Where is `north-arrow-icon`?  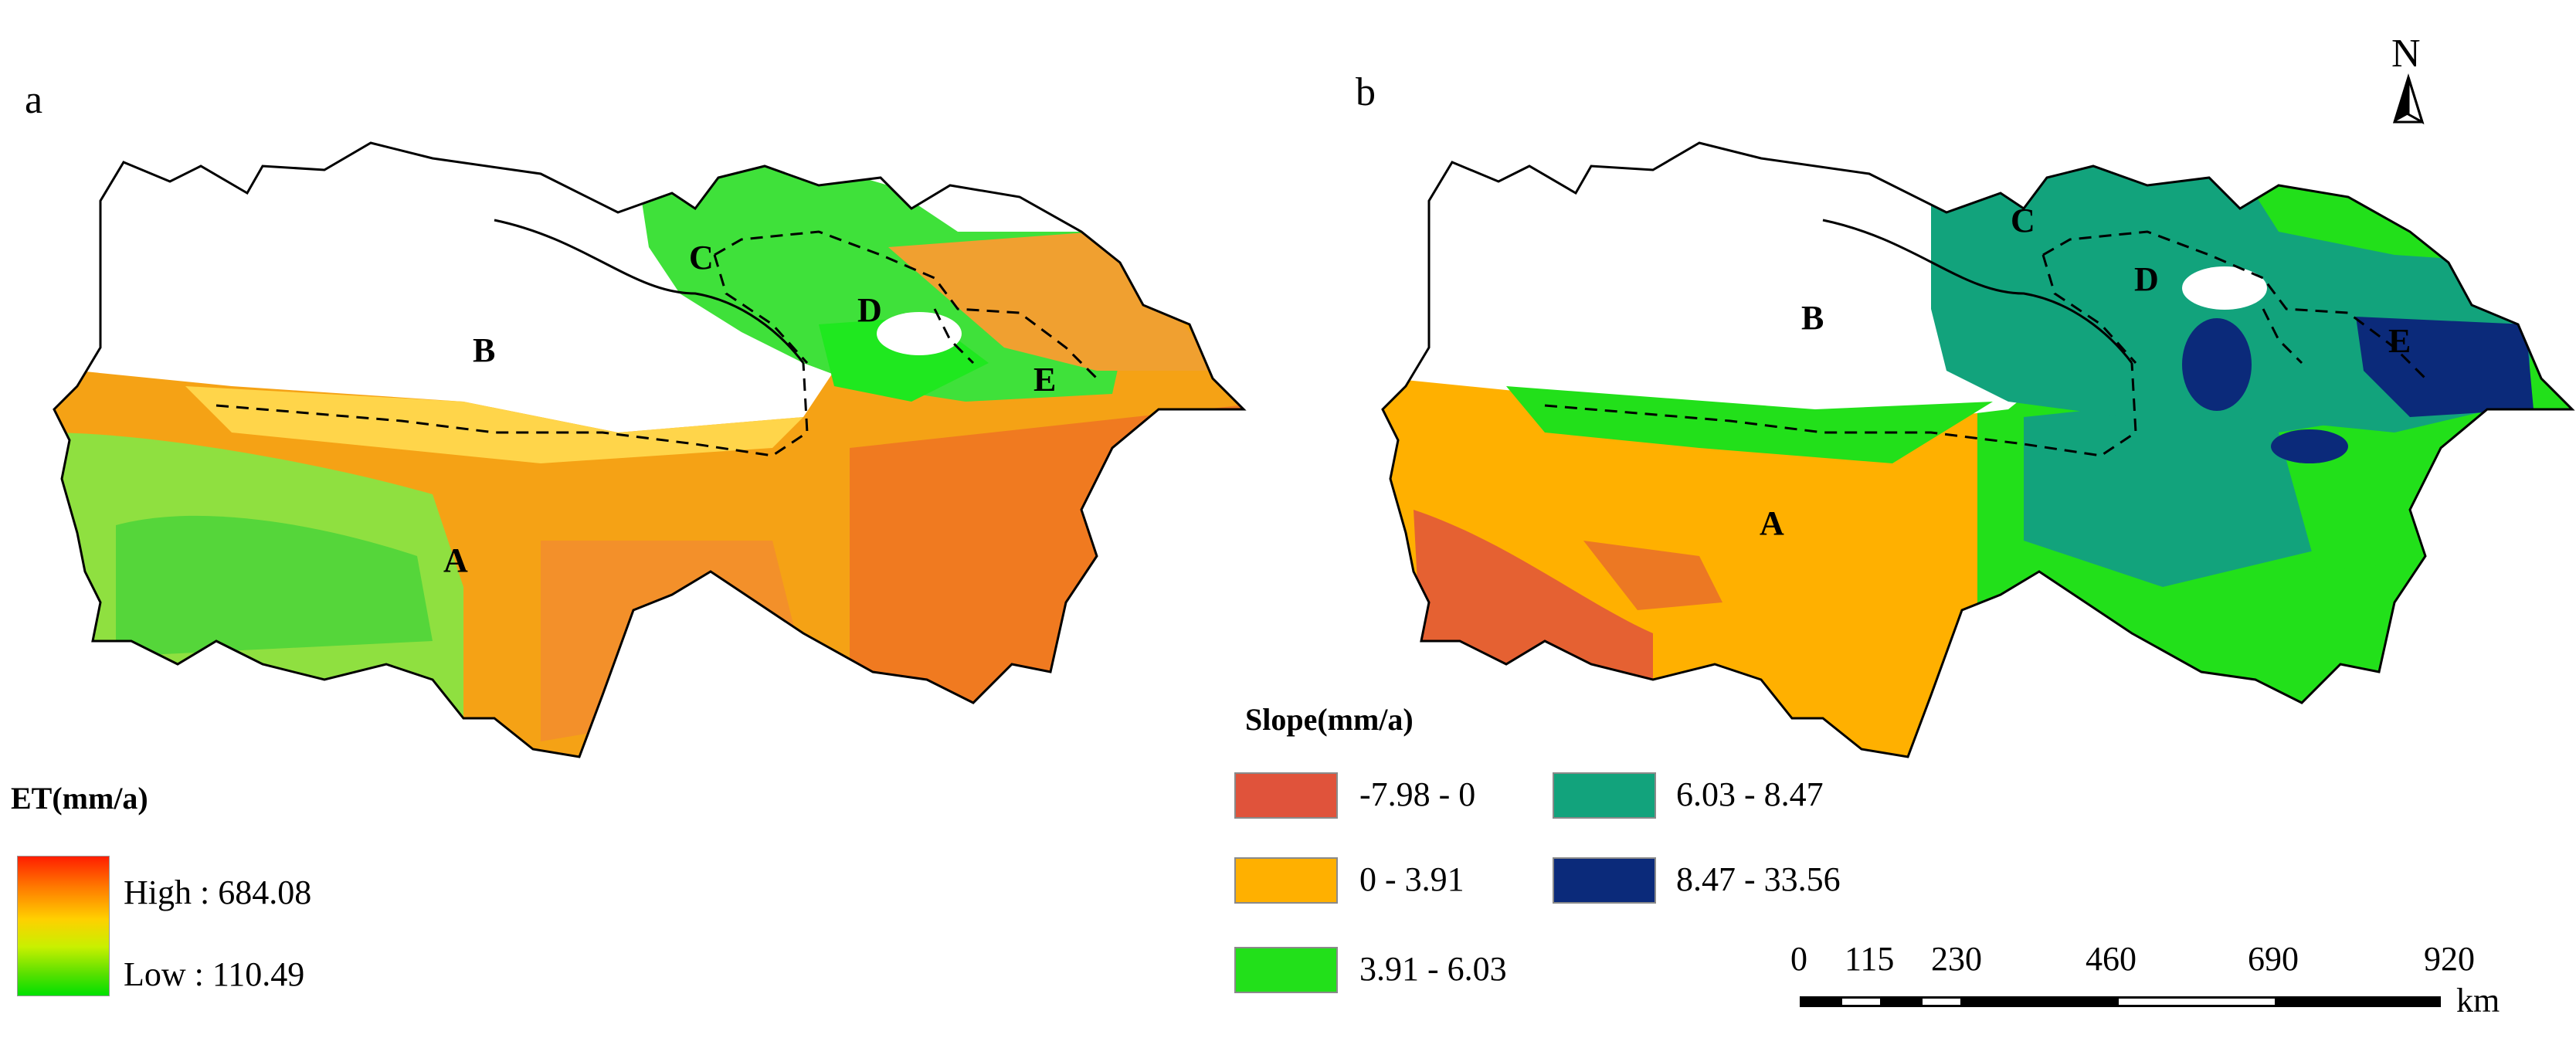 north-arrow-icon is located at coordinates (2408, 99).